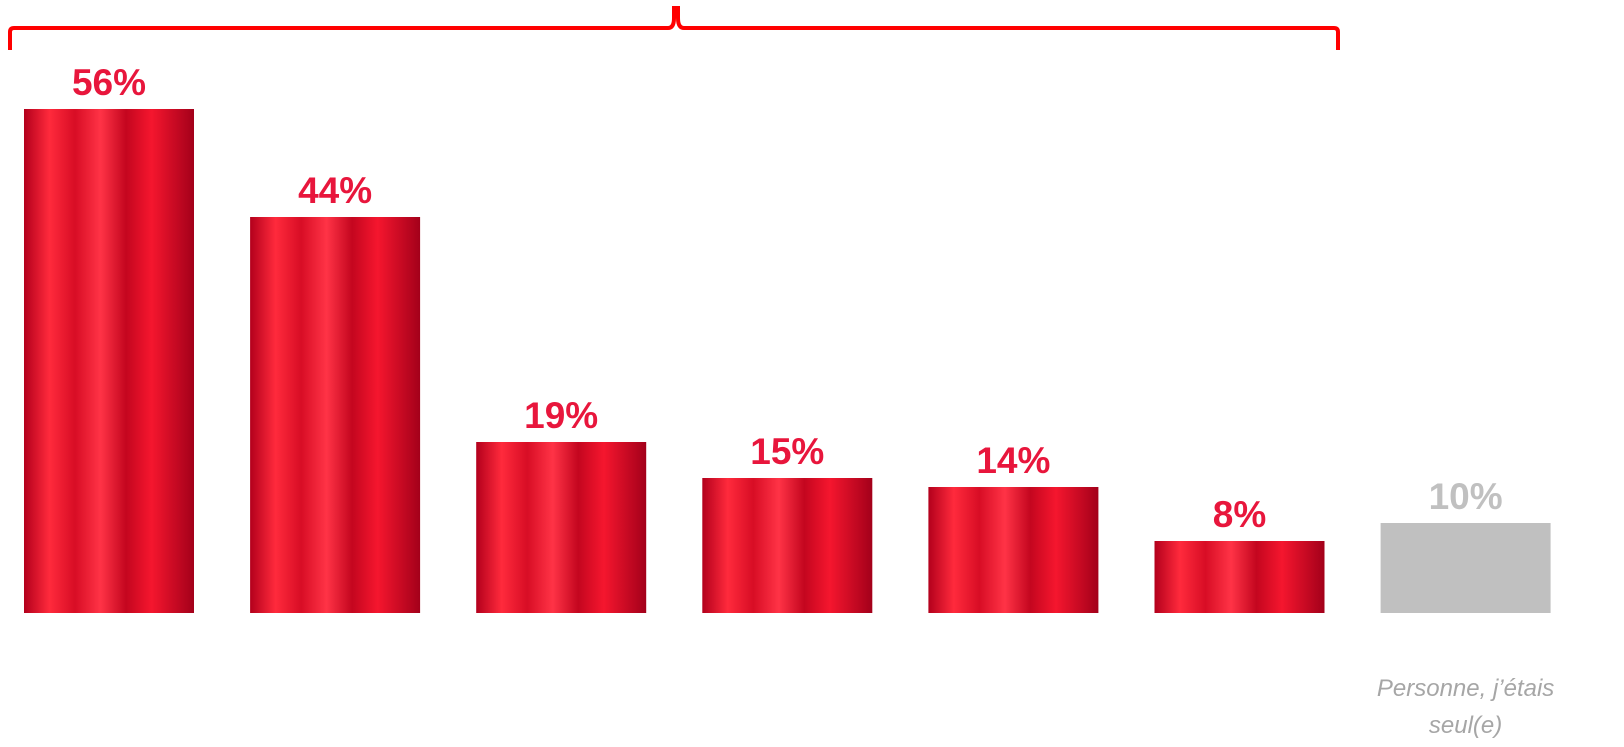  What do you see at coordinates (674, 28) in the screenshot?
I see `bracket` at bounding box center [674, 28].